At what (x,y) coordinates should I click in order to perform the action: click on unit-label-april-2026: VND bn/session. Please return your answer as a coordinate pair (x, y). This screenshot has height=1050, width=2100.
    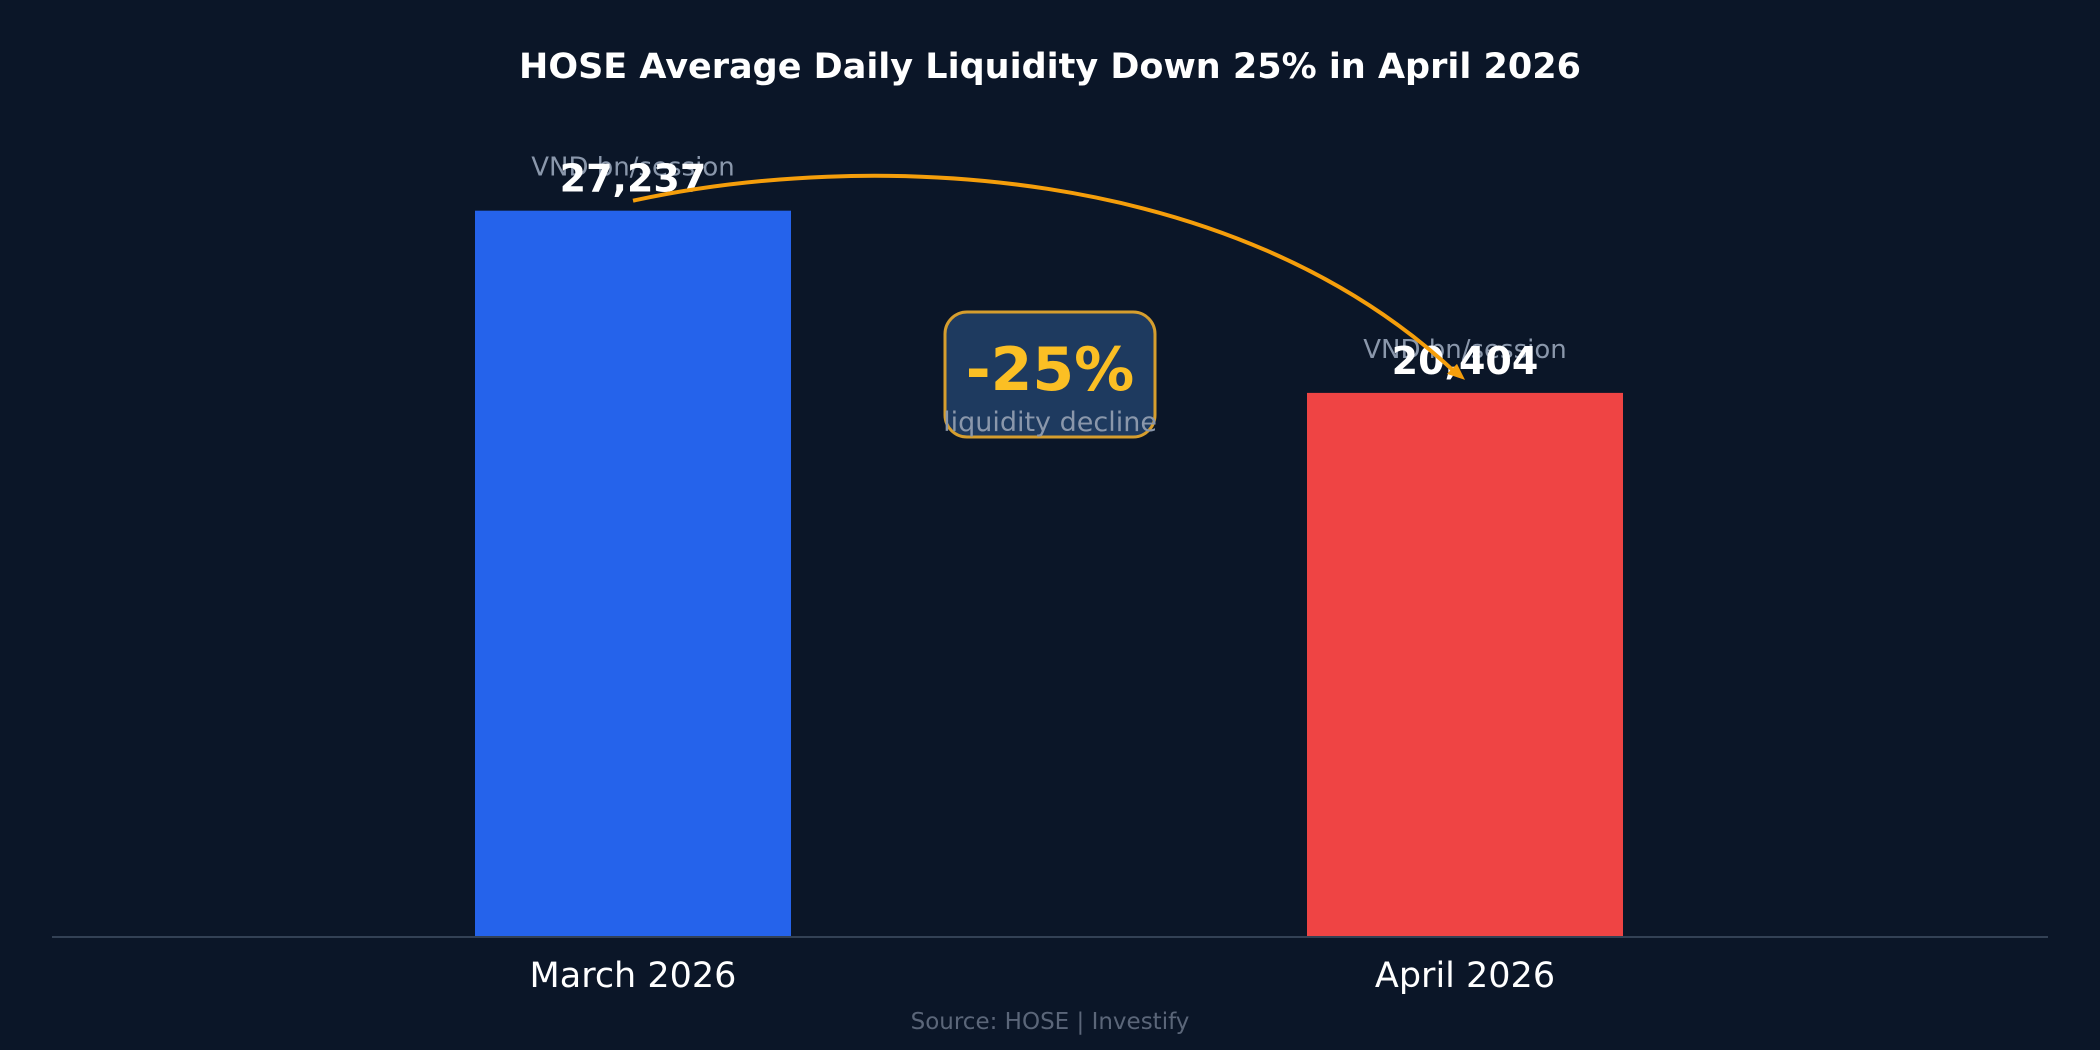
    Looking at the image, I should click on (1465, 350).